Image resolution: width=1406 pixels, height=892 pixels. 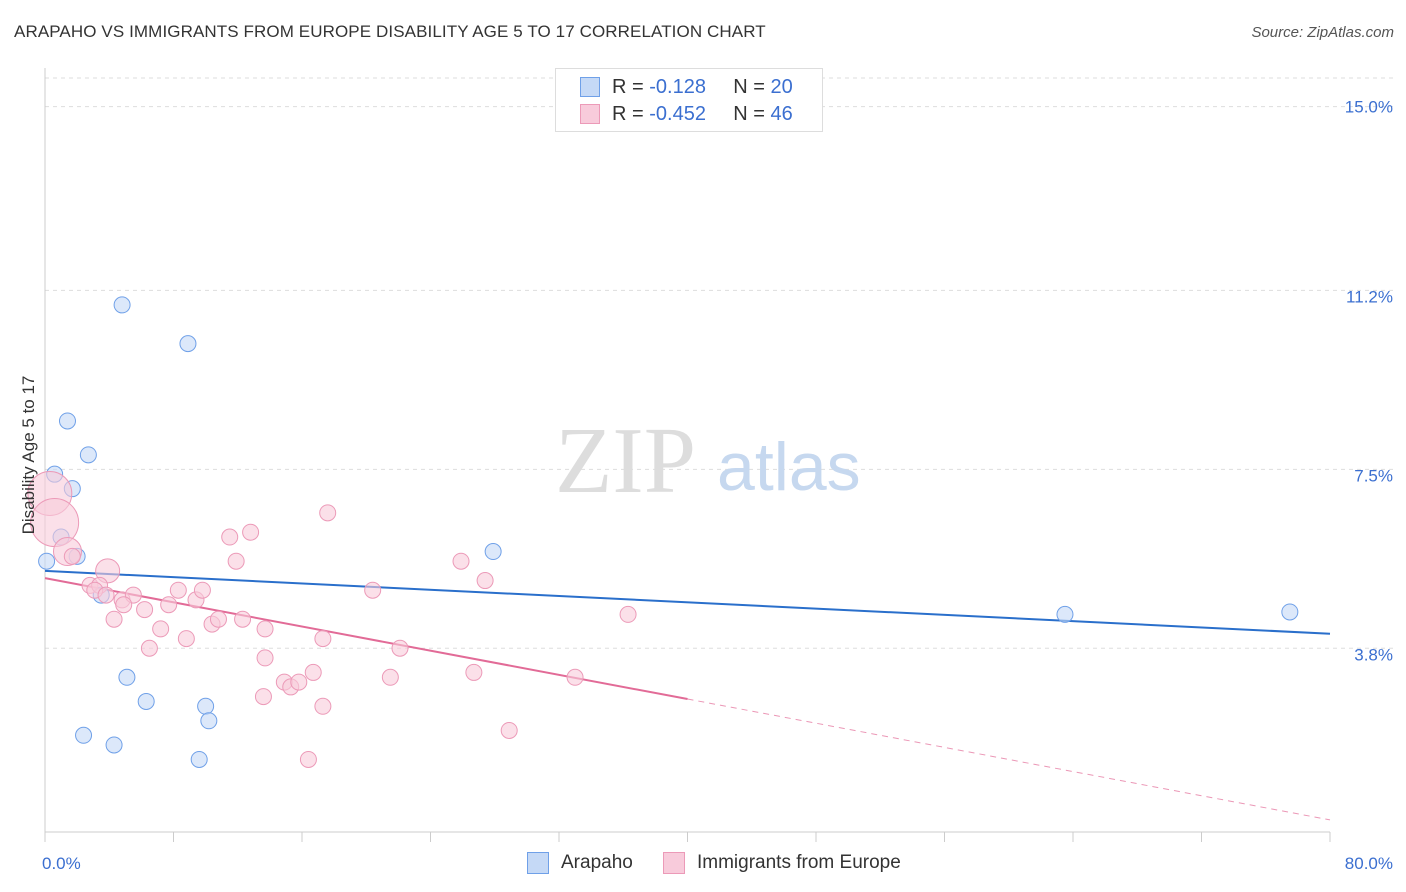 What do you see at coordinates (1009, 759) in the screenshot?
I see `immigrants-trend-line-extension` at bounding box center [1009, 759].